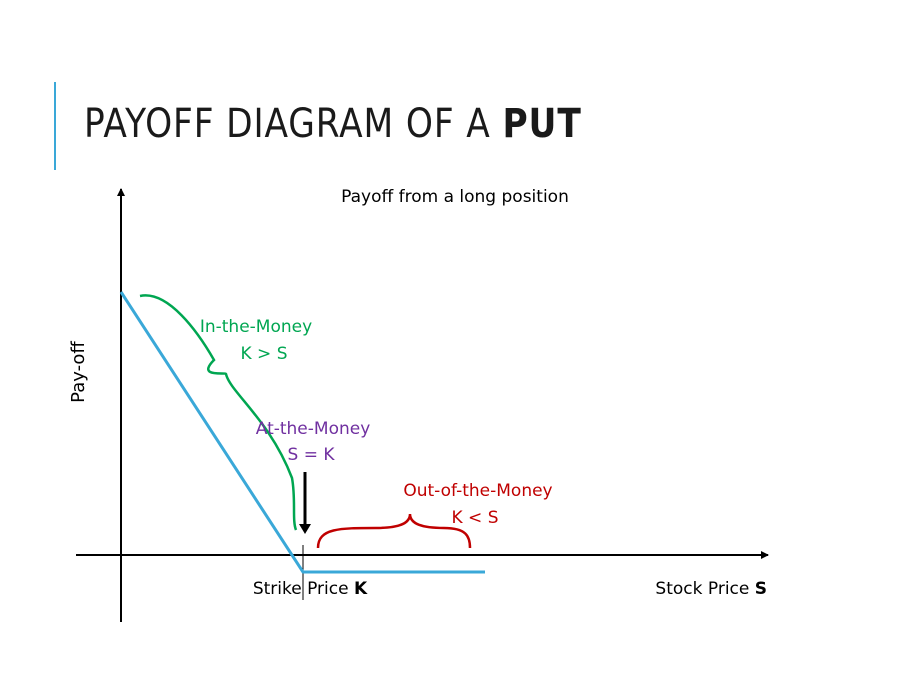 The height and width of the screenshot is (675, 900). What do you see at coordinates (264, 354) in the screenshot?
I see `in-the-money-condition: K > S` at bounding box center [264, 354].